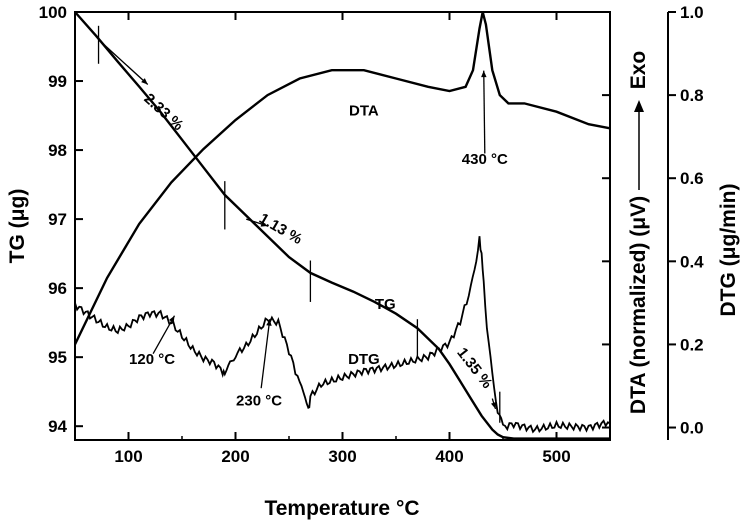 The image size is (745, 525). Describe the element at coordinates (364, 359) in the screenshot. I see `annotation-dtg: DTG` at that location.